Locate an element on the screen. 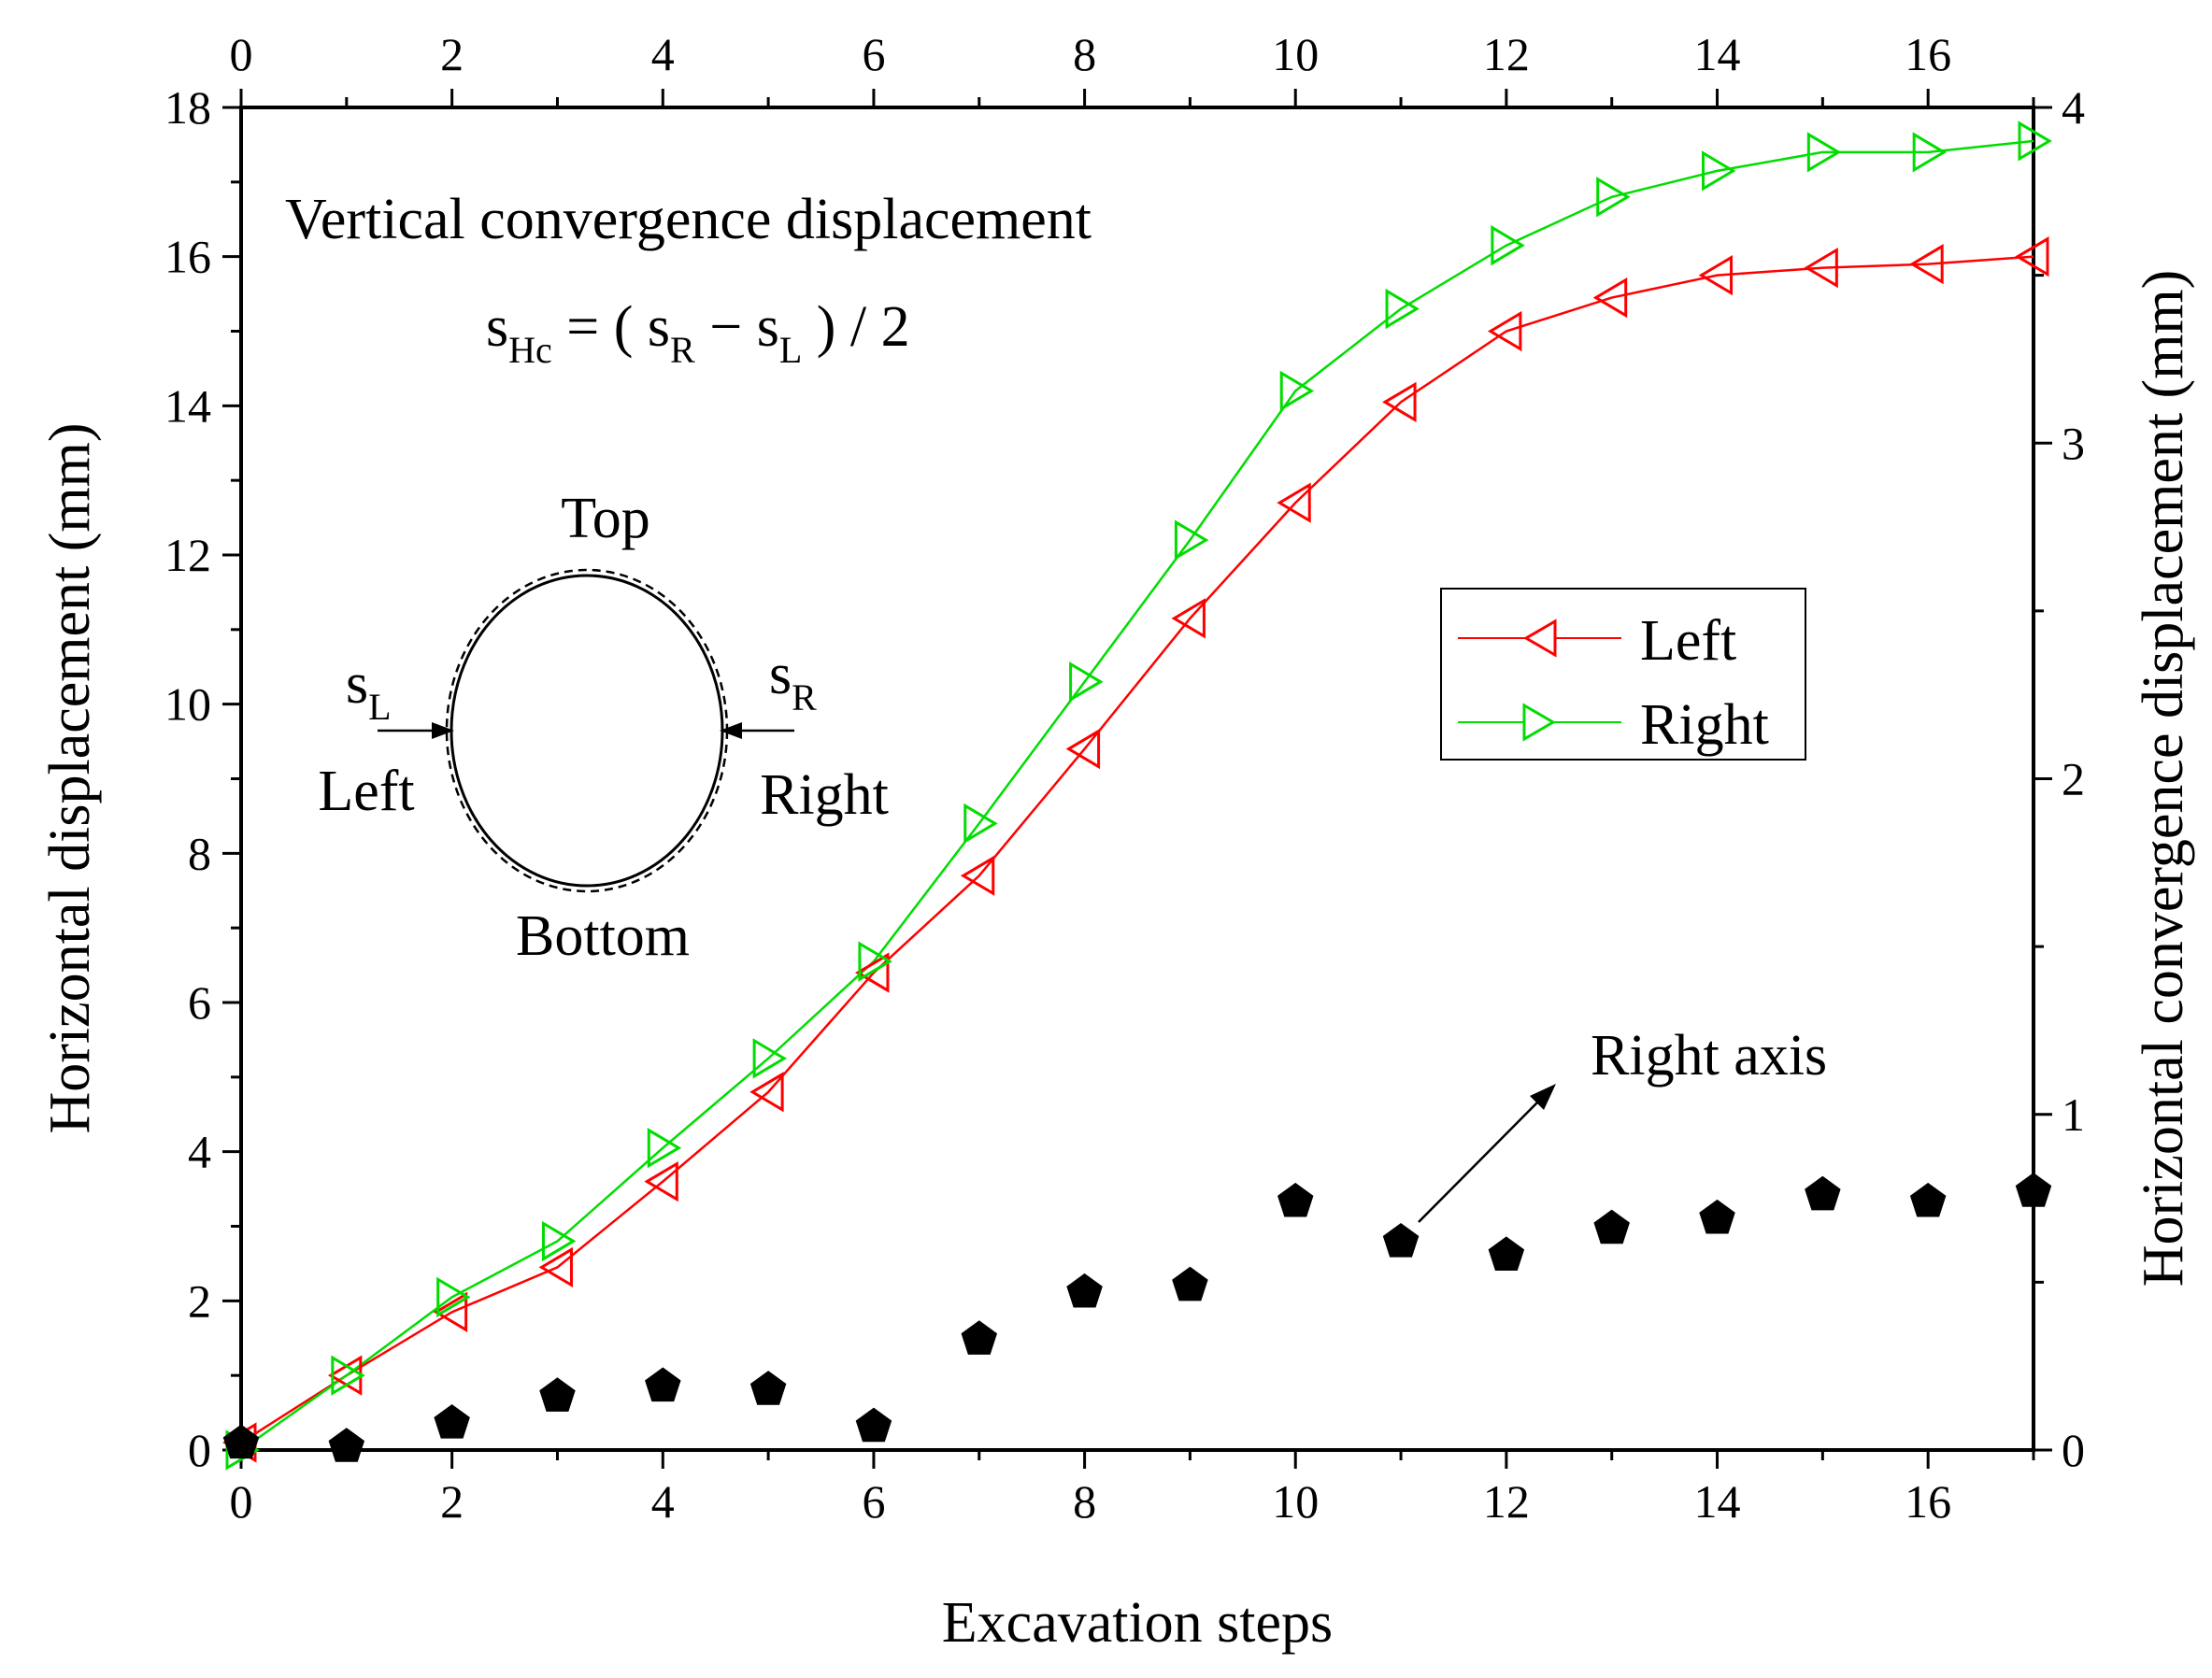 The image size is (2212, 1678). legend-box is located at coordinates (1623, 674).